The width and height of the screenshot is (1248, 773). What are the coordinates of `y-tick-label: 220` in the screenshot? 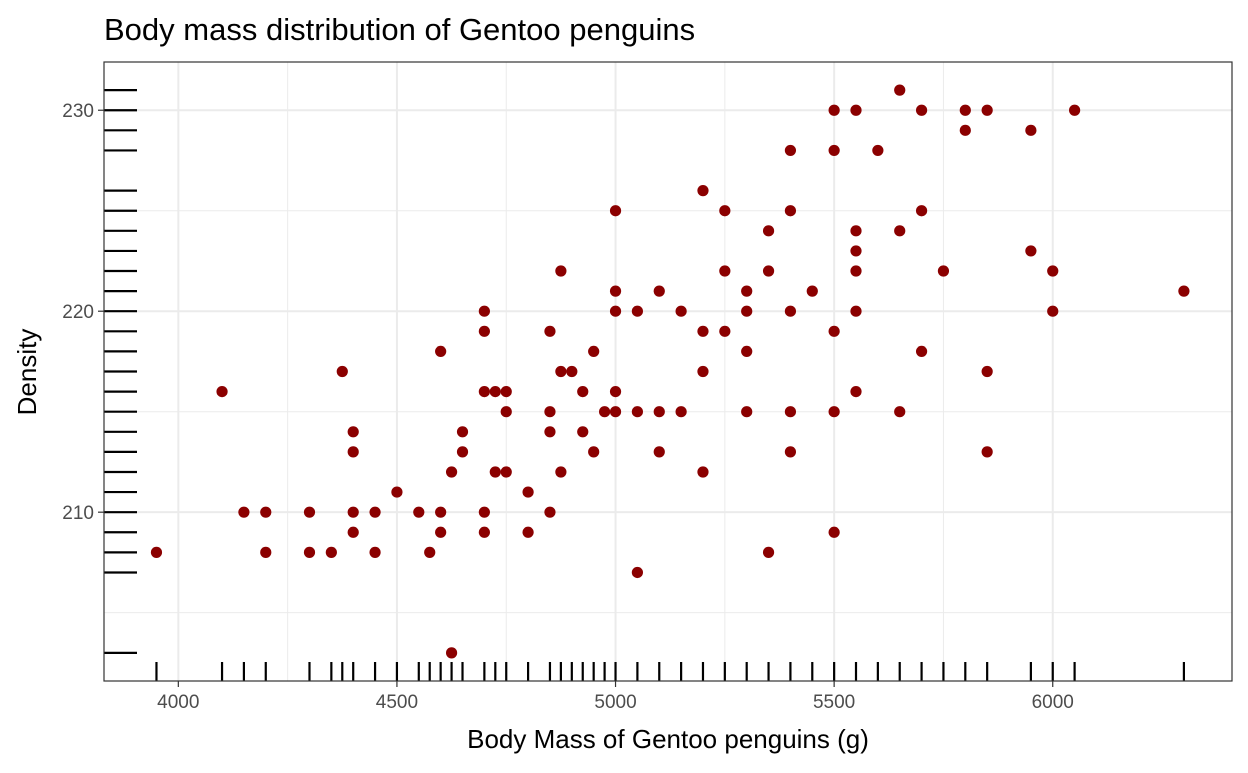 It's located at (78, 312).